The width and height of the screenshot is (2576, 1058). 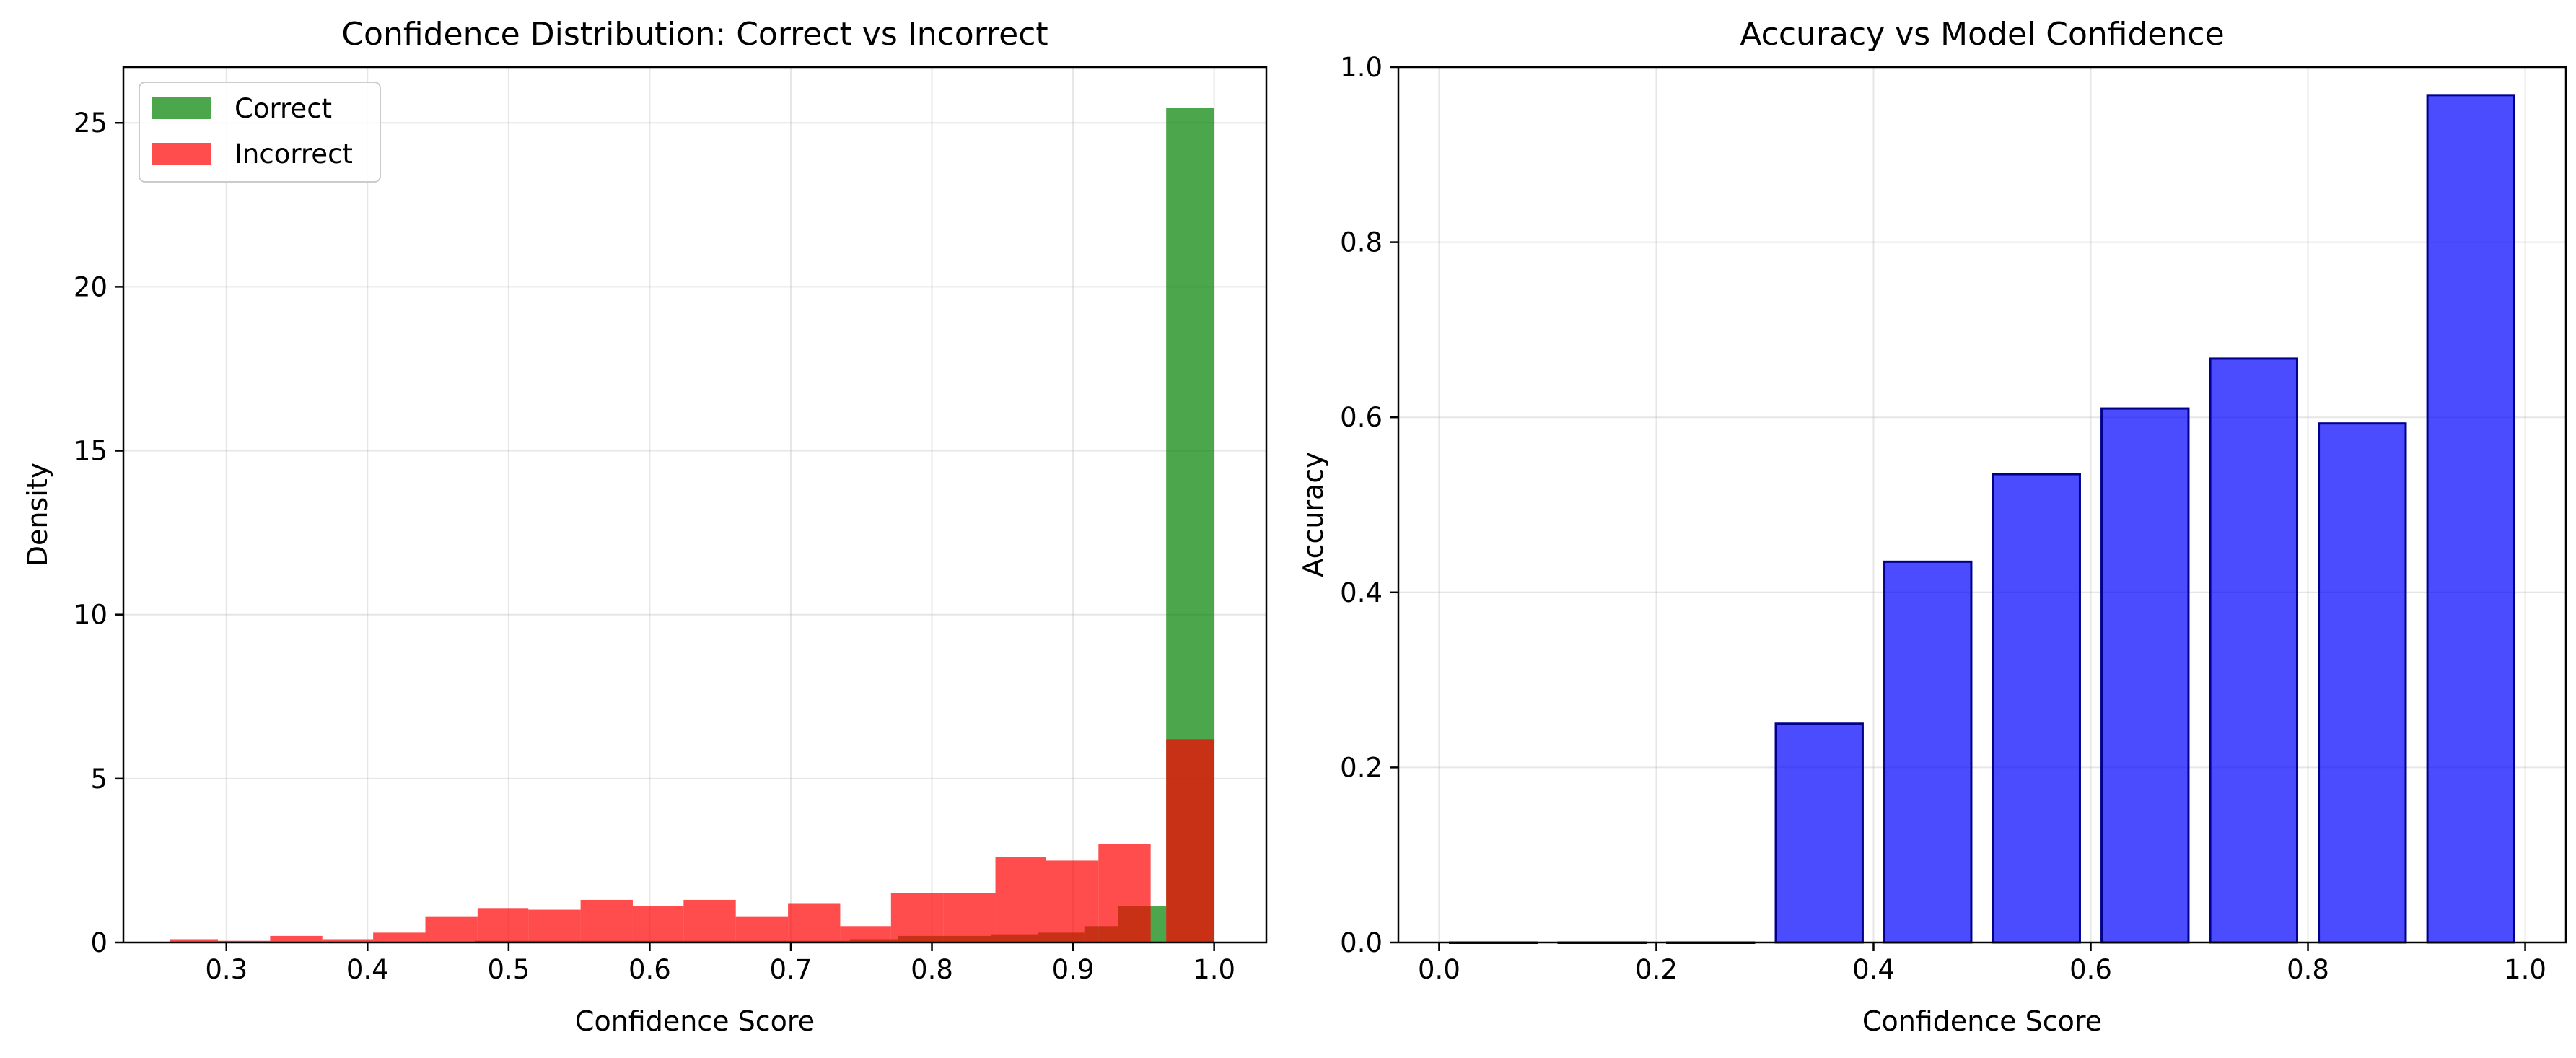 I want to click on x-tick-label: 0.7, so click(x=791, y=969).